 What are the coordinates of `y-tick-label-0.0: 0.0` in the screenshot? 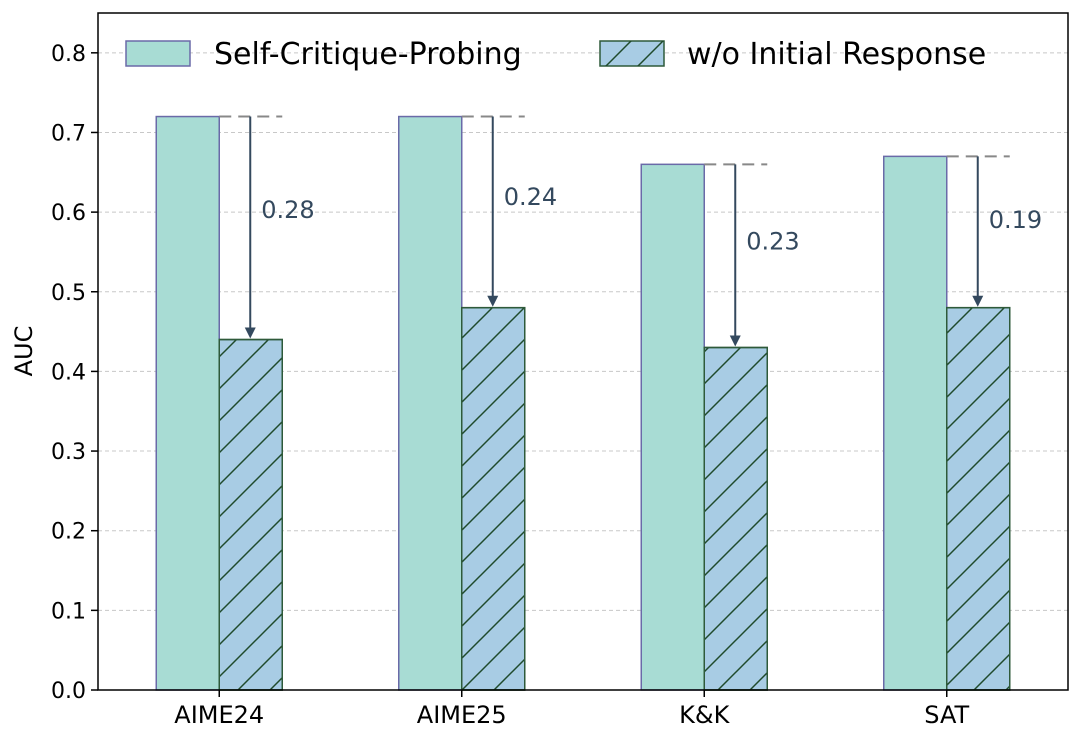 It's located at (68, 691).